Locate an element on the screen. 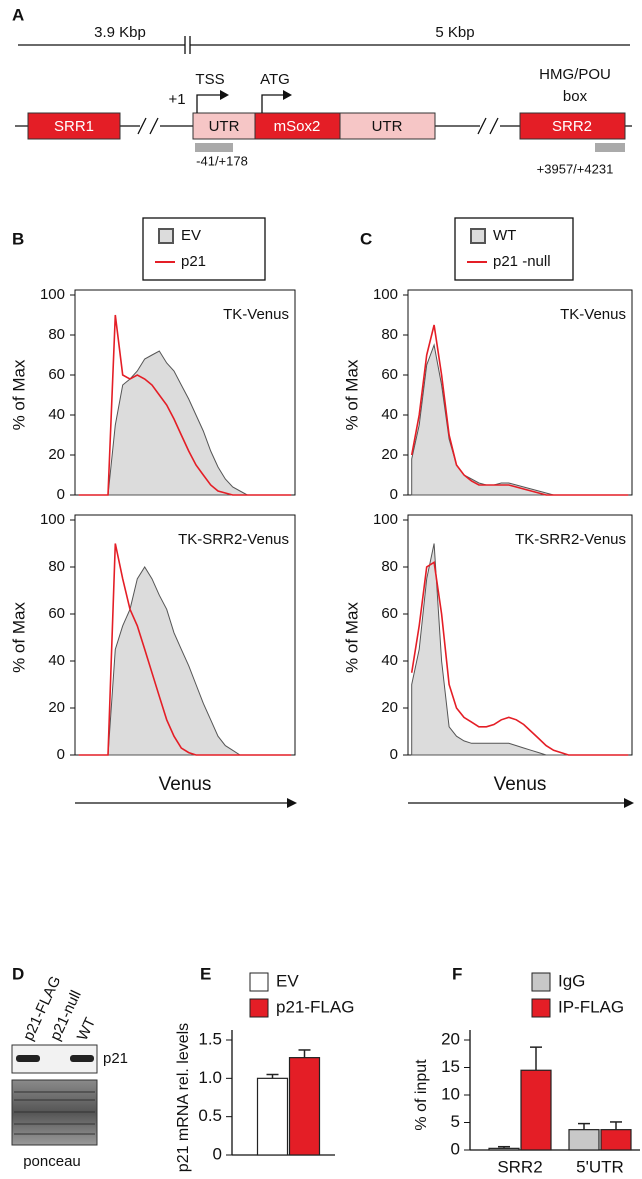 The width and height of the screenshot is (642, 1179). y-tick-label: 1.0 is located at coordinates (210, 1077).